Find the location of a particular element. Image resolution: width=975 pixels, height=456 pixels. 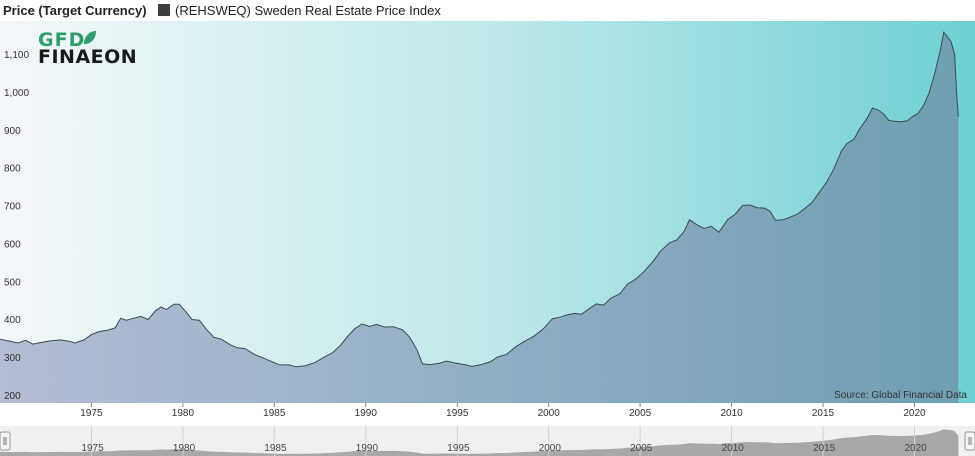

x-tick-label: 1985 is located at coordinates (274, 413).